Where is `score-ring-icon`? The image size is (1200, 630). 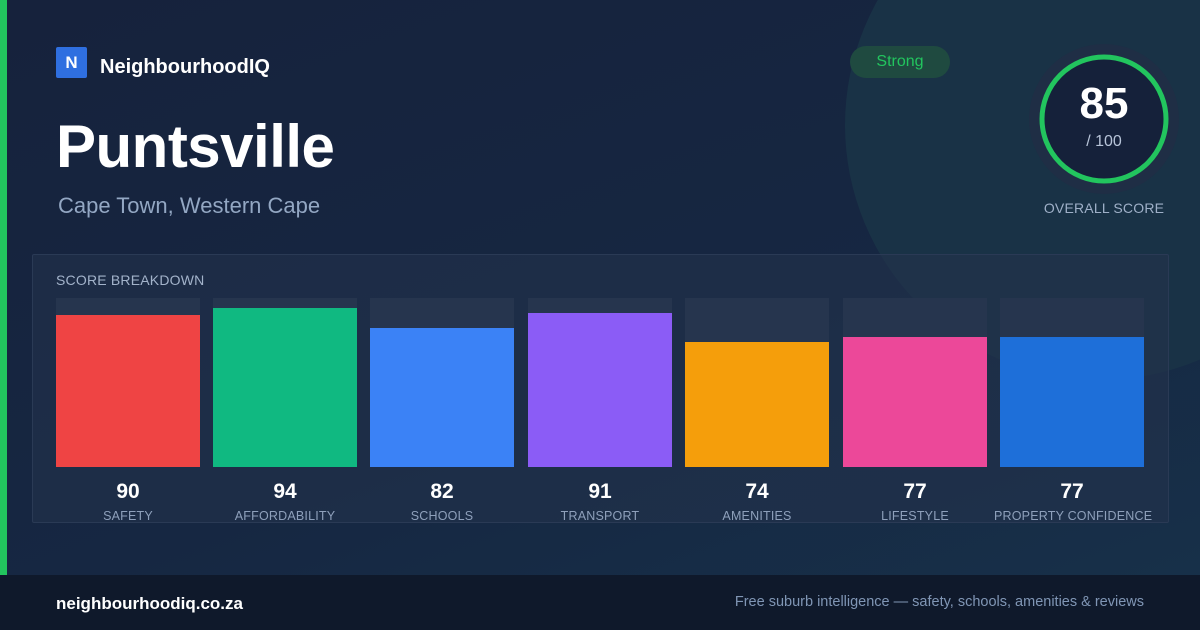 score-ring-icon is located at coordinates (1104, 119).